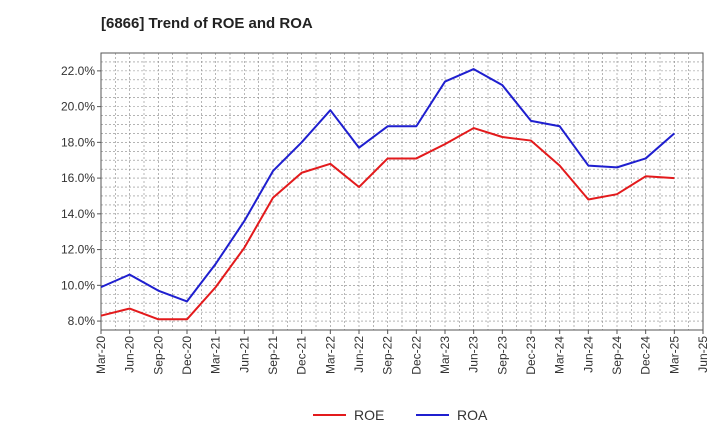  I want to click on legend: ROE ROA, so click(400, 415).